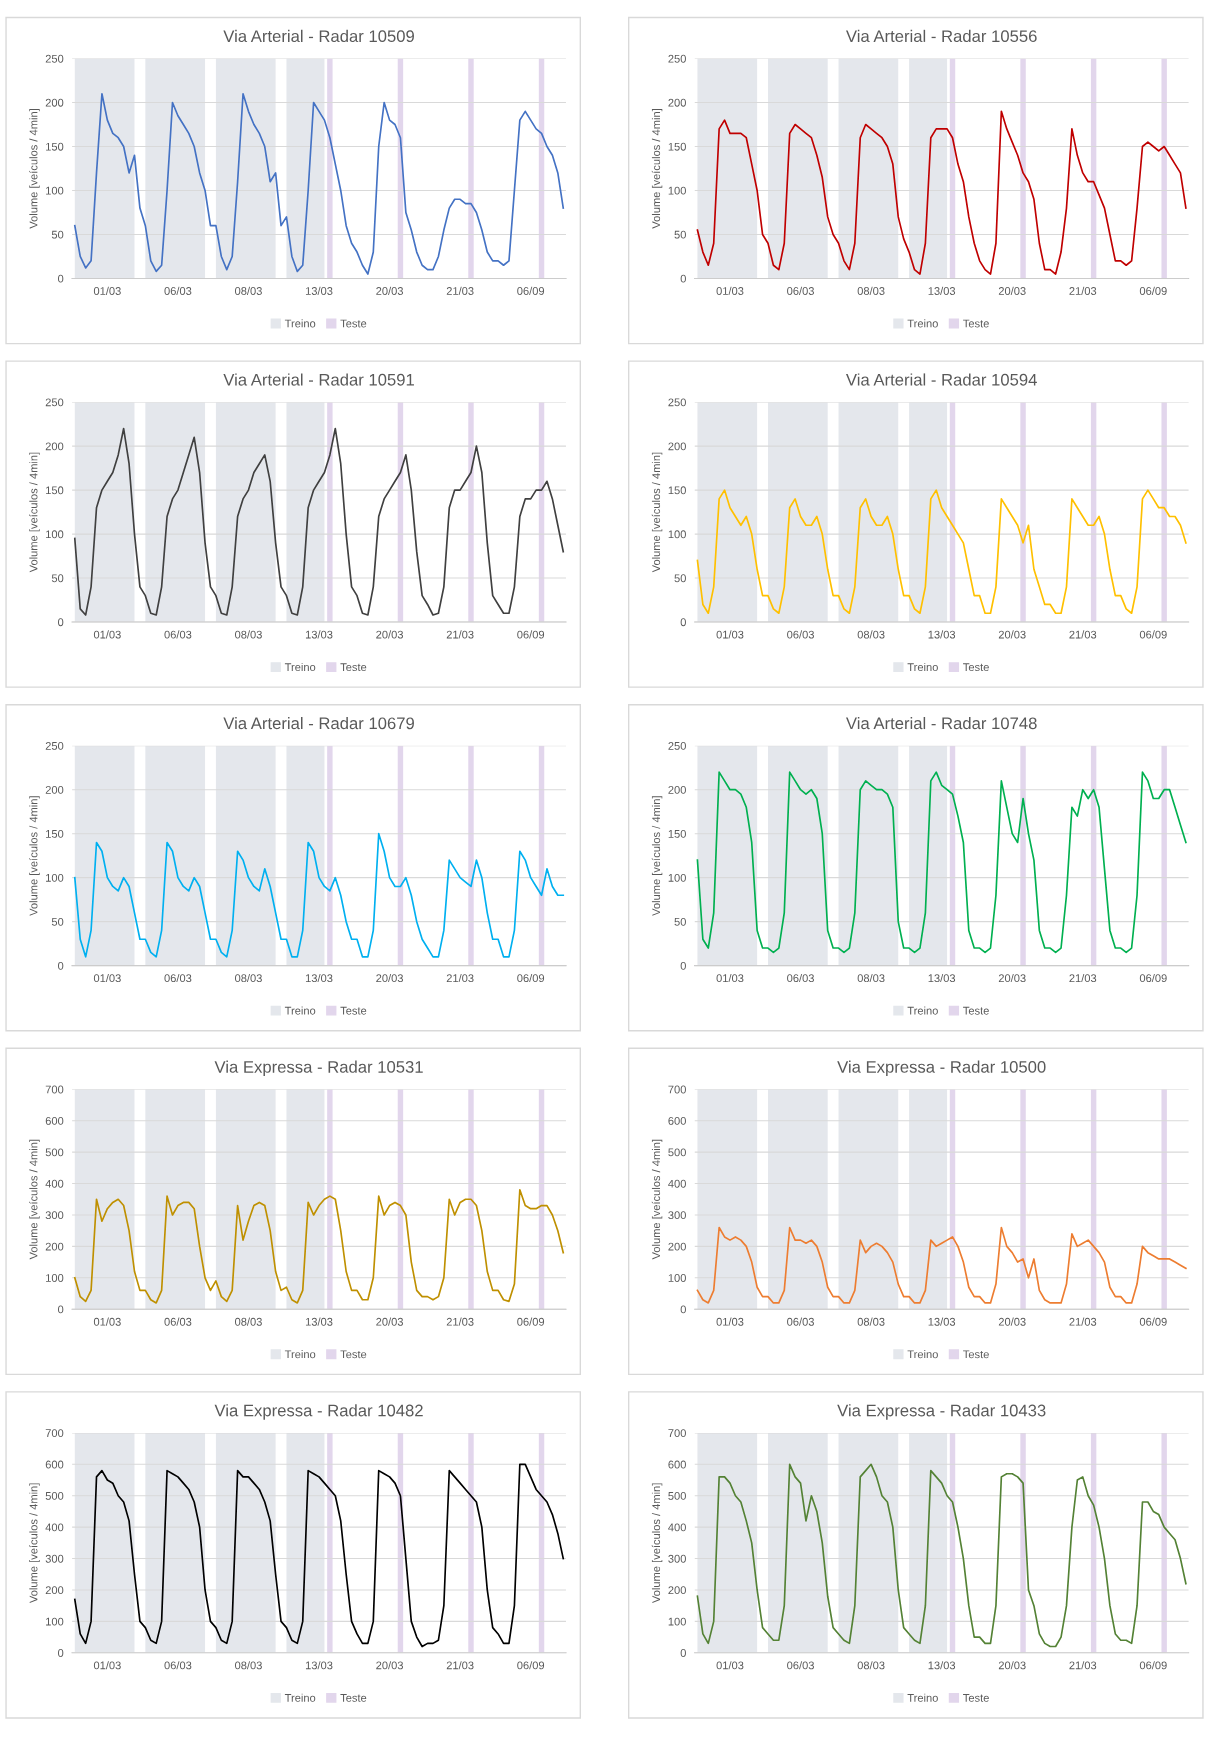 The width and height of the screenshot is (1209, 1753). Describe the element at coordinates (318, 723) in the screenshot. I see `chart-title: Via Arterial - Radar 10679` at that location.